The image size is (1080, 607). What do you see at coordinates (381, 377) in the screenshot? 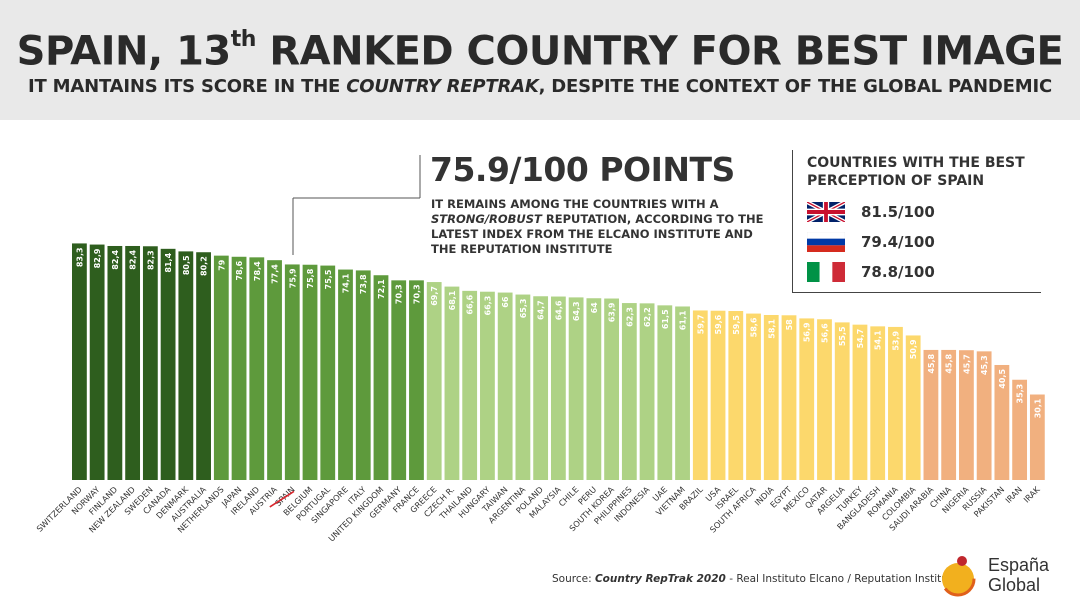
I see `bar-united-kingdom` at bounding box center [381, 377].